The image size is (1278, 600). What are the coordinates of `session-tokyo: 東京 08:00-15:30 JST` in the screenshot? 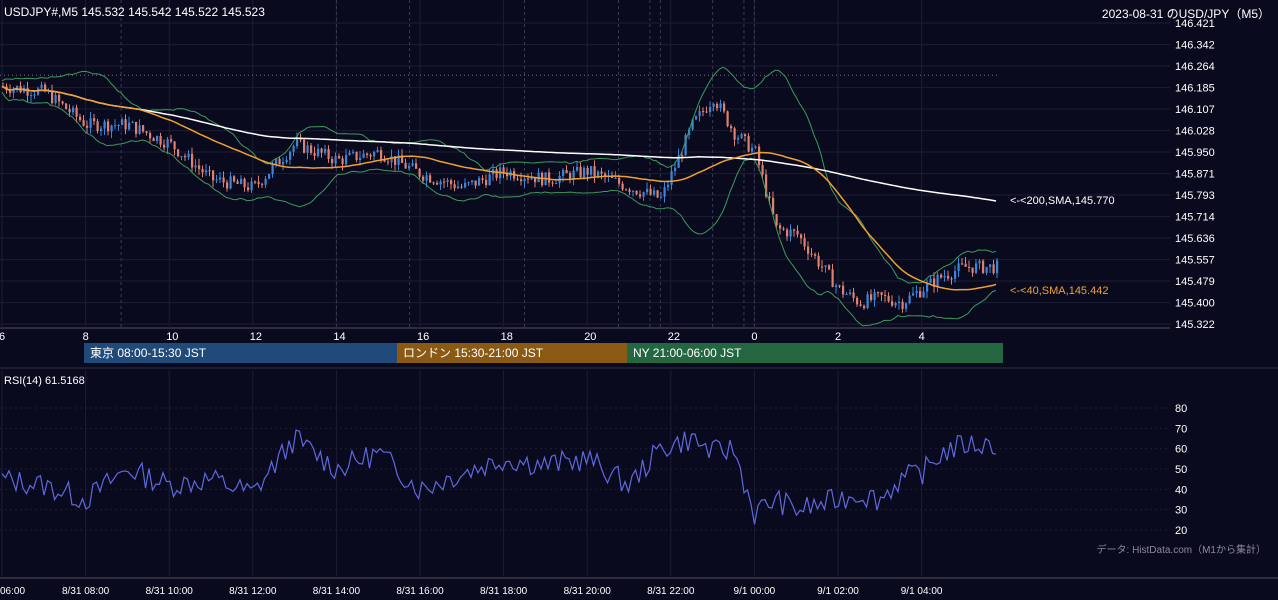 It's located at (240, 353).